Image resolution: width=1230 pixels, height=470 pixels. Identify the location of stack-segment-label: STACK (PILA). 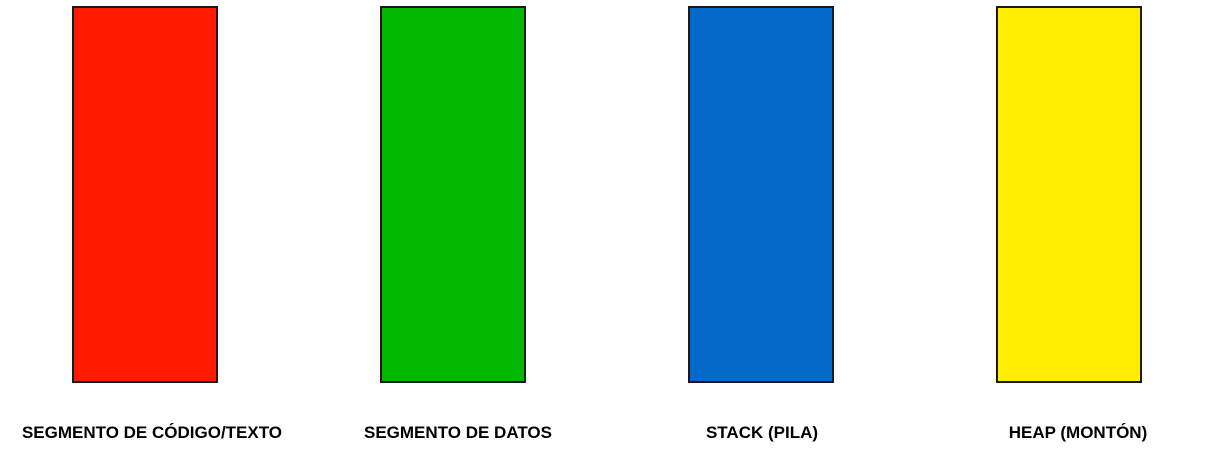
(762, 432).